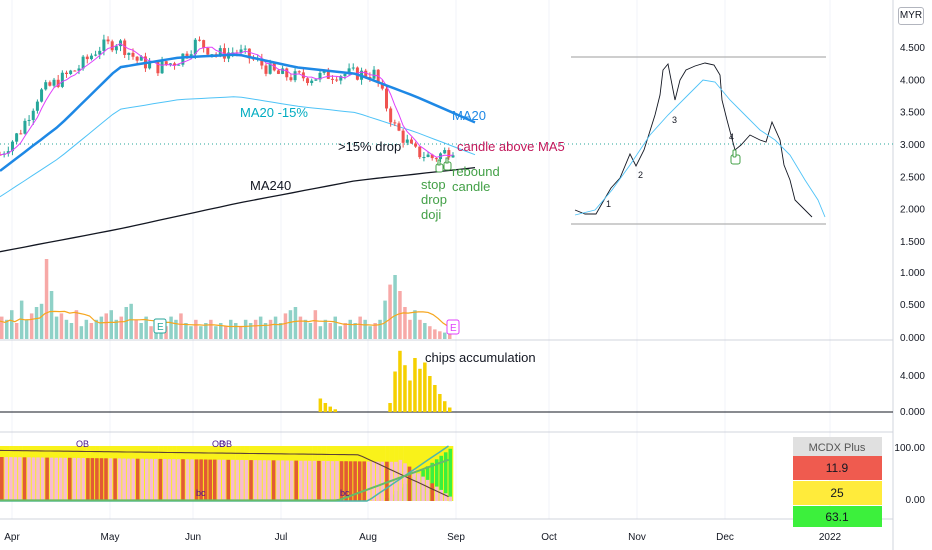  I want to click on rebound-label-2: candle, so click(471, 186).